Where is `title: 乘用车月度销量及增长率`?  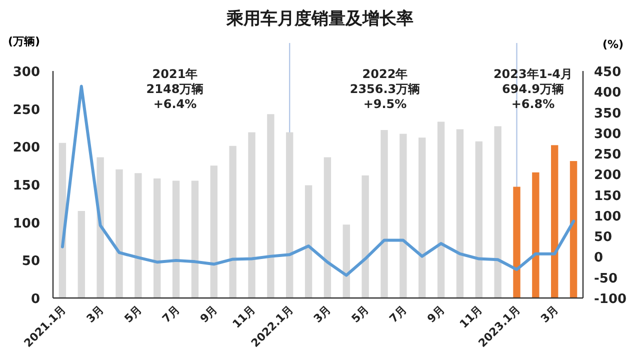
title: 乘用车月度销量及增长率 is located at coordinates (320, 19).